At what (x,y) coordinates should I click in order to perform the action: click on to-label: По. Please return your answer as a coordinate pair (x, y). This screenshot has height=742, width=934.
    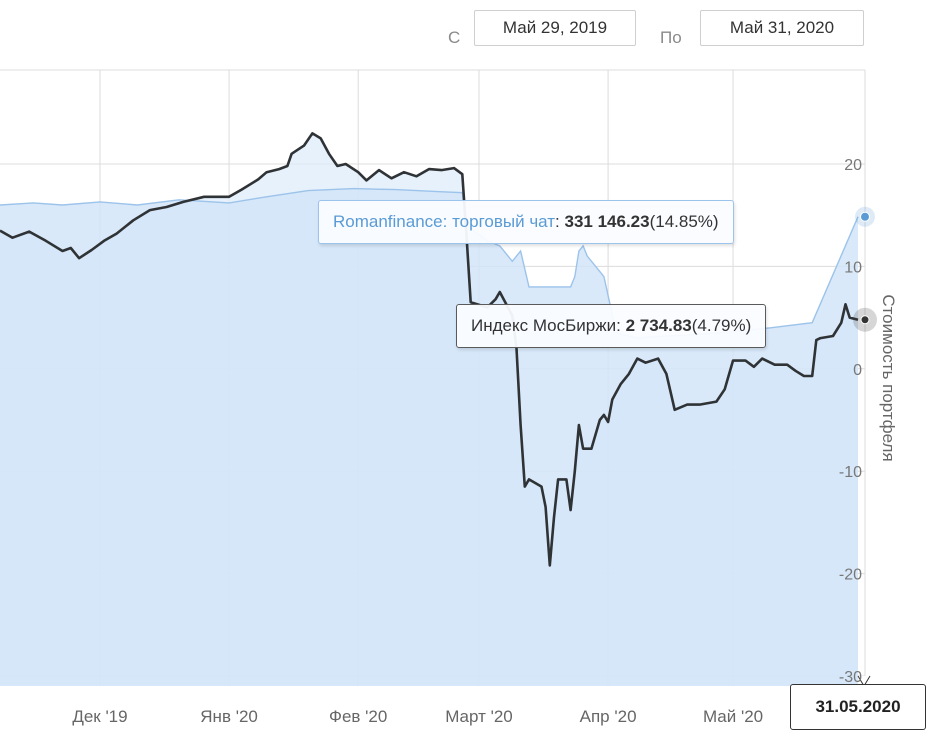
    Looking at the image, I should click on (671, 37).